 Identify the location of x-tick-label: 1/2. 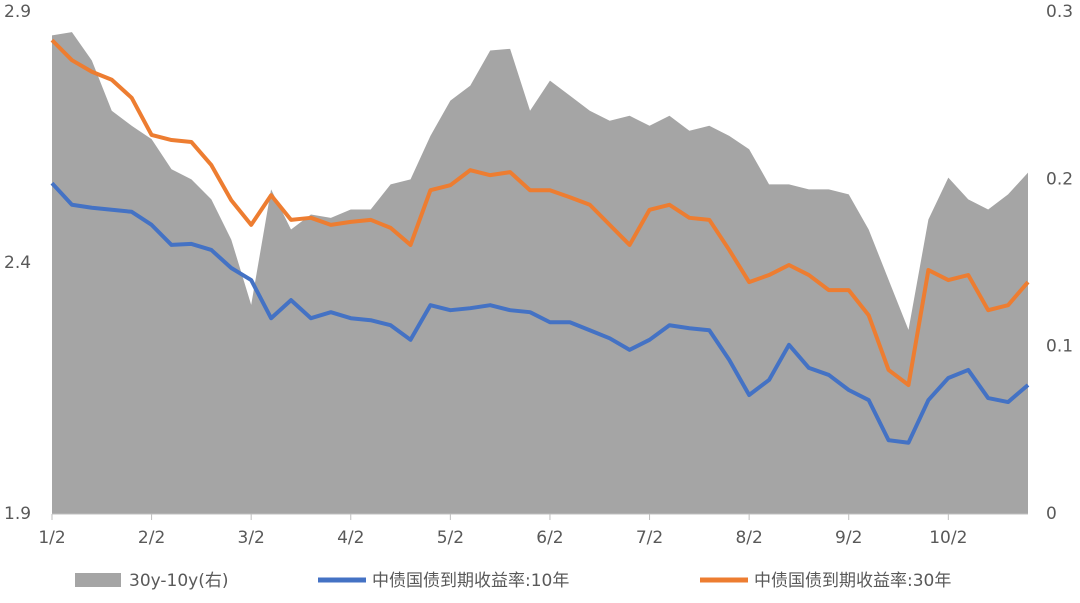
(51, 538).